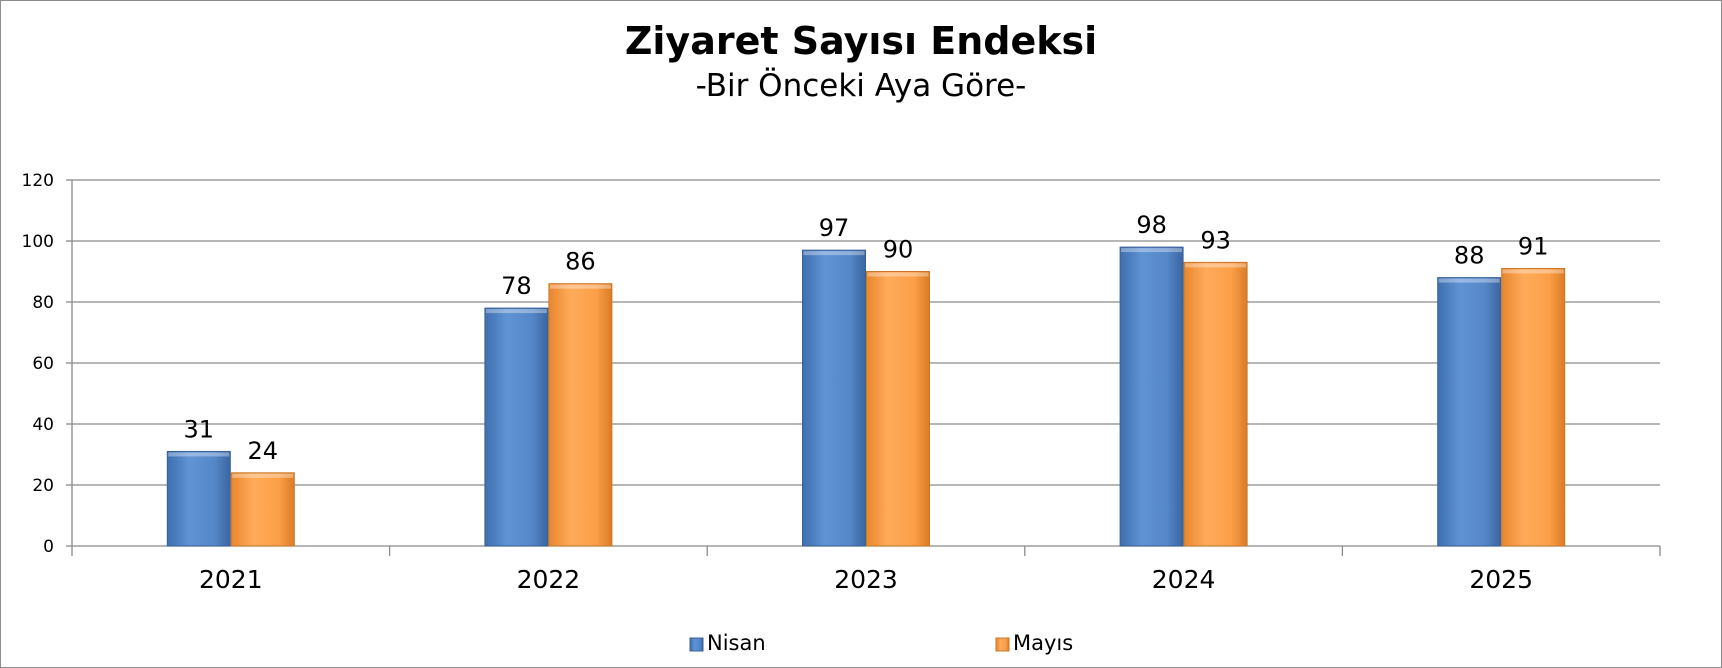 The image size is (1722, 668). I want to click on x-axis-labels: 2021 2022 2023 2024 2025, so click(866, 579).